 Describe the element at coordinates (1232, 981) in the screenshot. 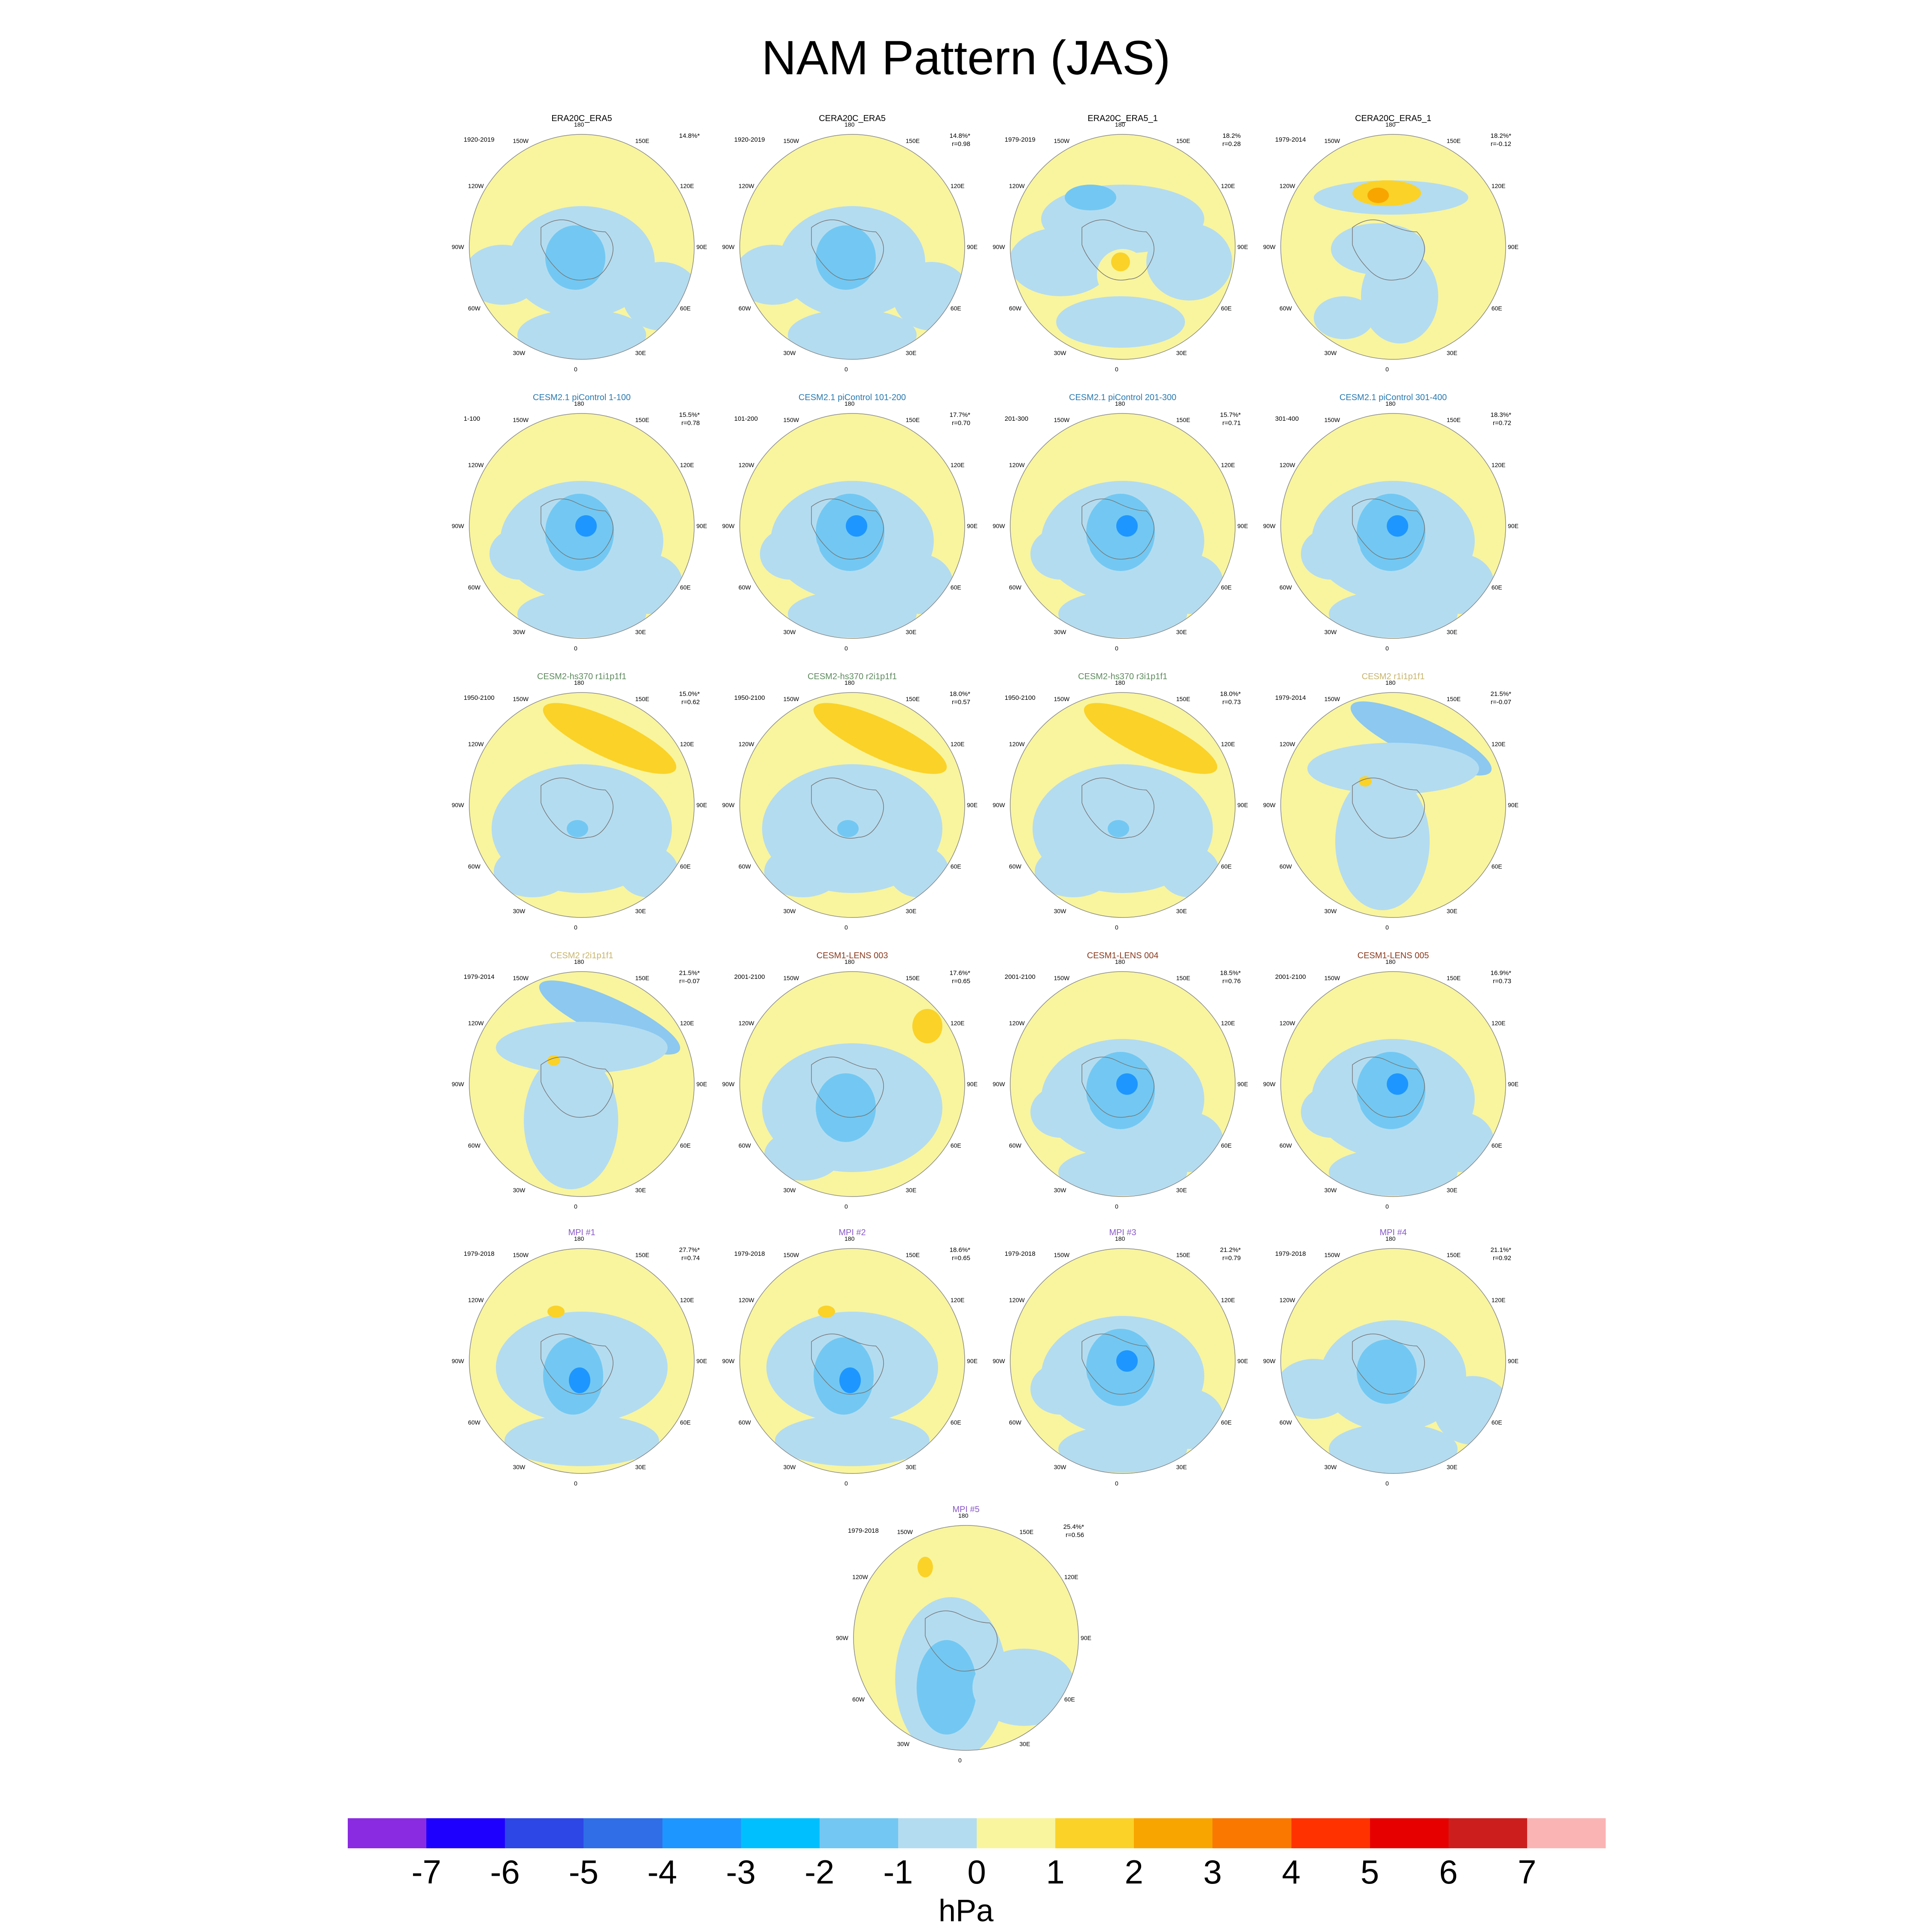

I see `pattern-correlation: r=0.76` at that location.